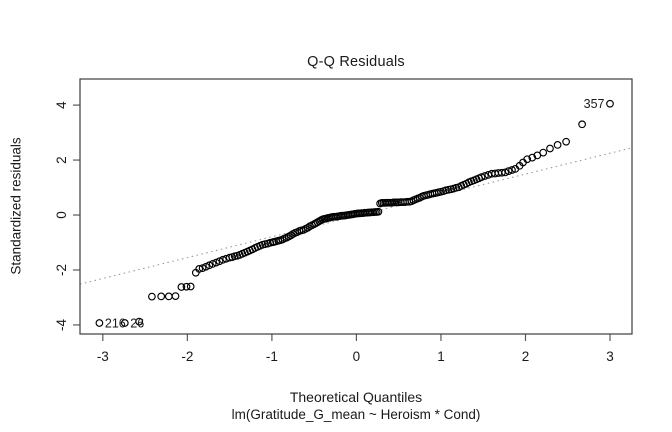 This screenshot has width=672, height=432. Describe the element at coordinates (103, 356) in the screenshot. I see `x-tick-label: -3` at that location.